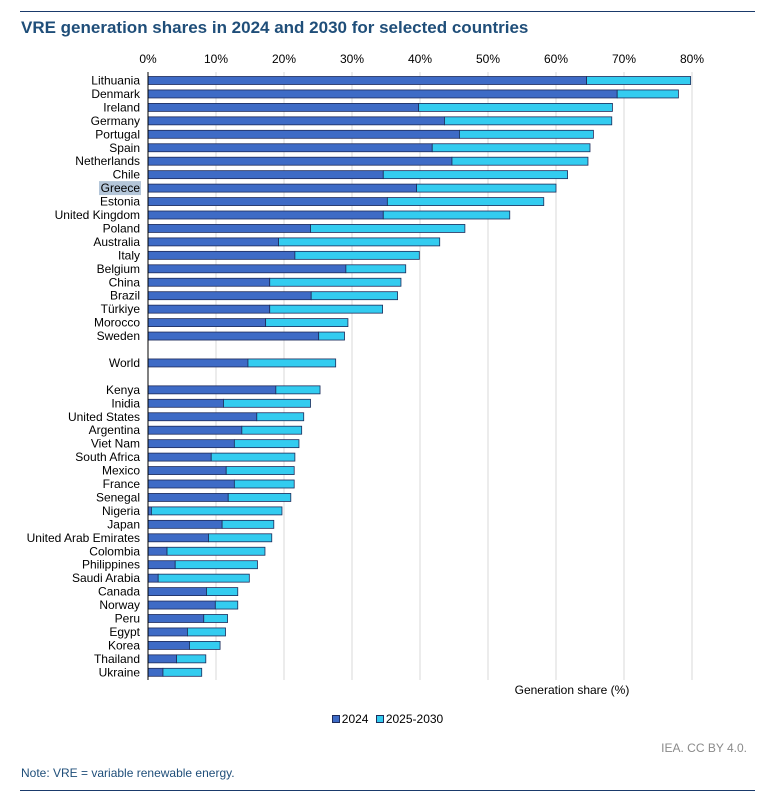 Image resolution: width=775 pixels, height=798 pixels. What do you see at coordinates (176, 618) in the screenshot?
I see `bar-2024-peru` at bounding box center [176, 618].